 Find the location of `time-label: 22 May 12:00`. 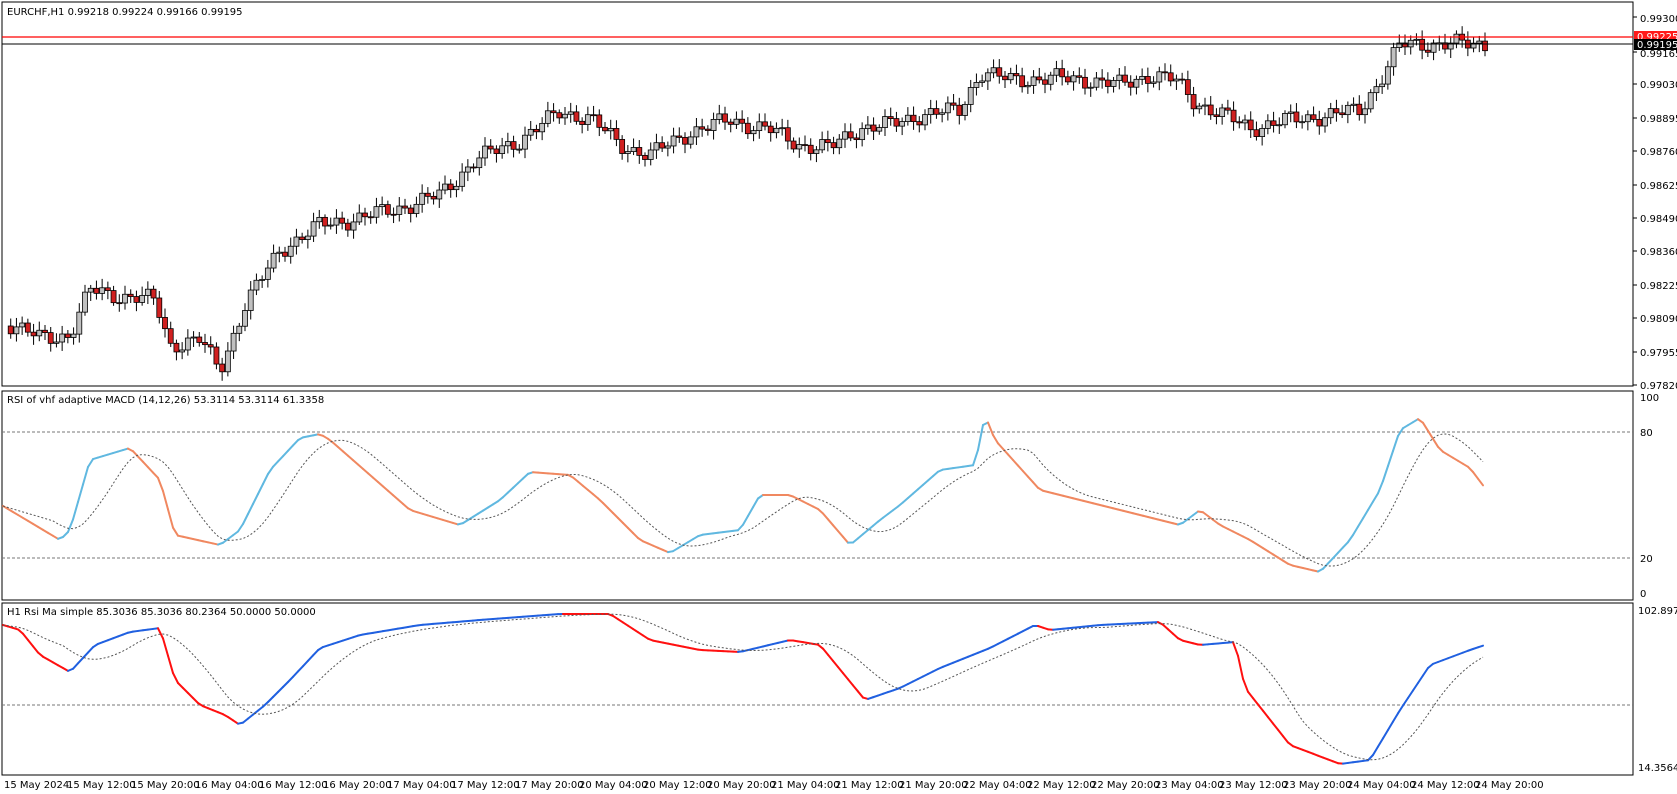

time-label: 22 May 12:00 is located at coordinates (1061, 785).